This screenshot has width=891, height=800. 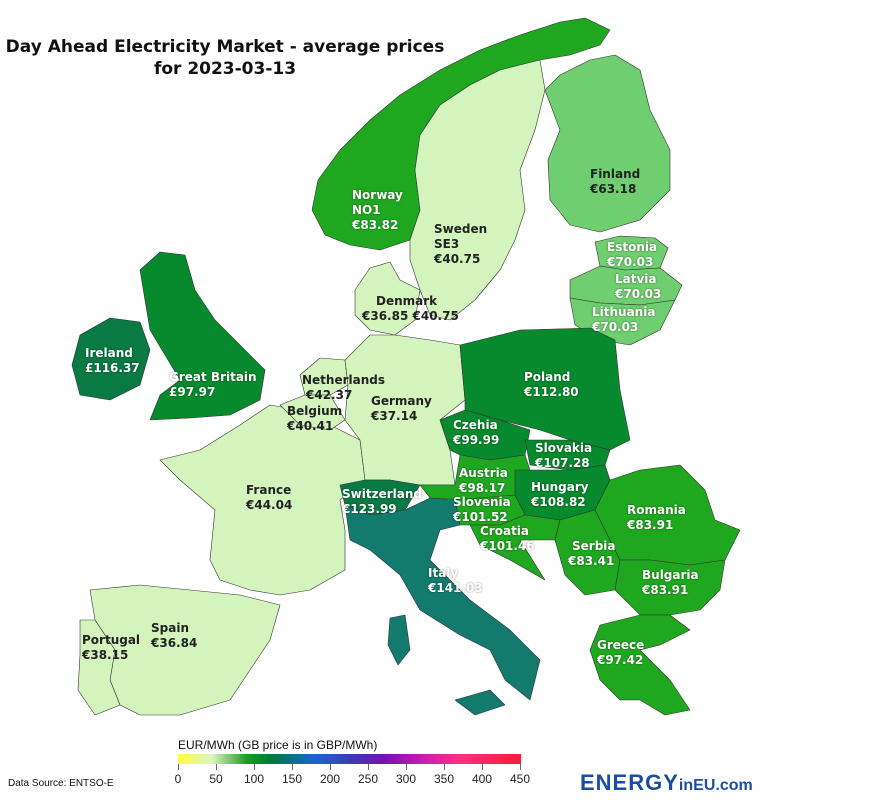 I want to click on region-finland, so click(x=607, y=143).